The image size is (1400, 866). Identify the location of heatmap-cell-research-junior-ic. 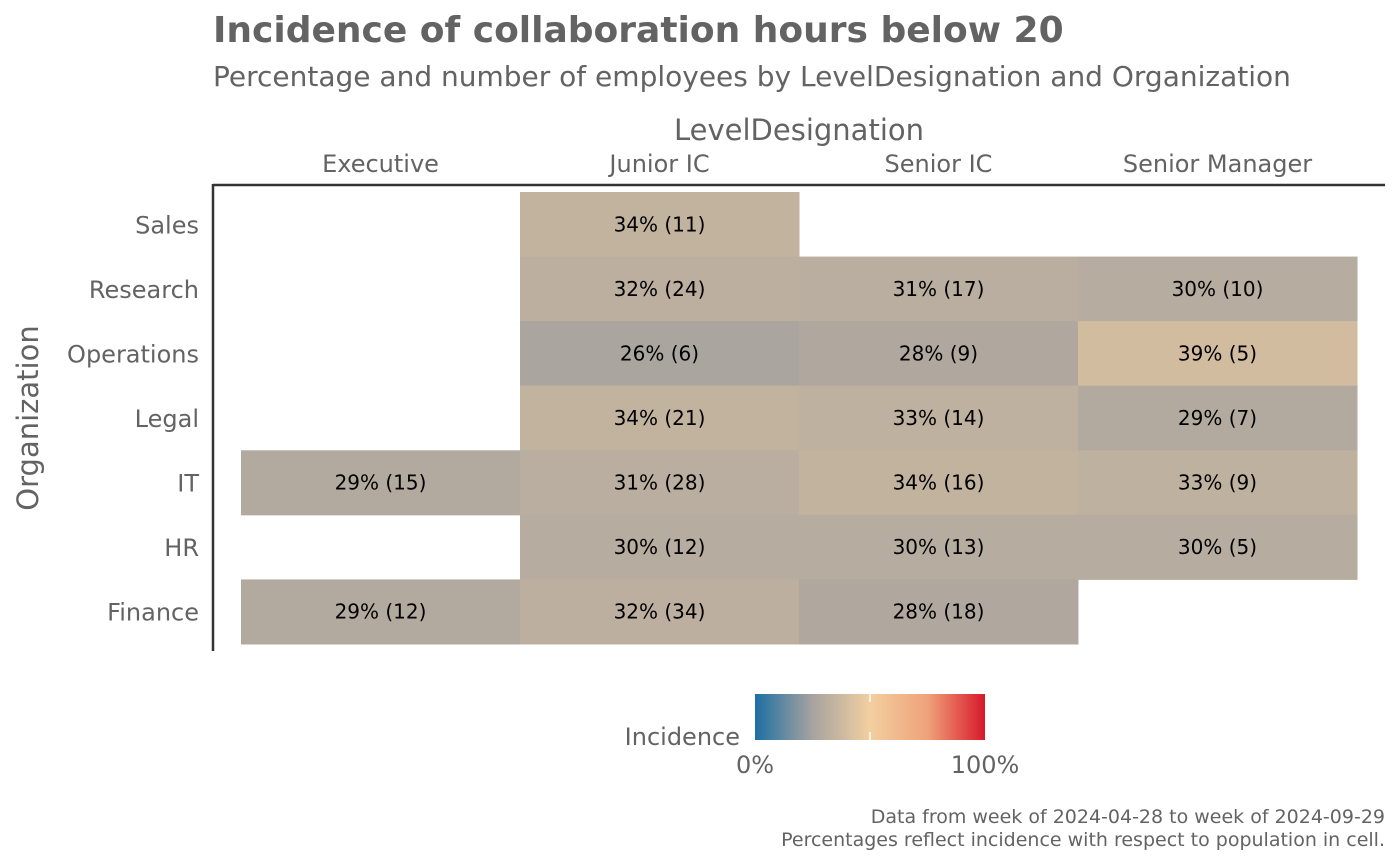
(660, 289).